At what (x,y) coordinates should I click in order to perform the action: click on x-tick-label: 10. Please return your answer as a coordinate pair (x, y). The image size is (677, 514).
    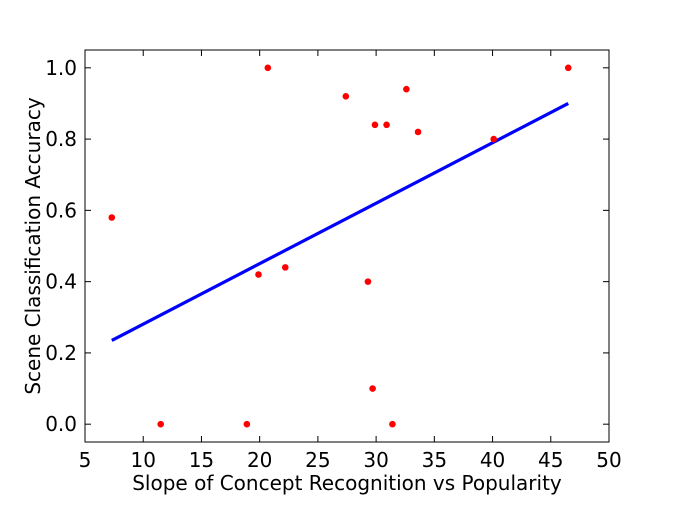
    Looking at the image, I should click on (142, 460).